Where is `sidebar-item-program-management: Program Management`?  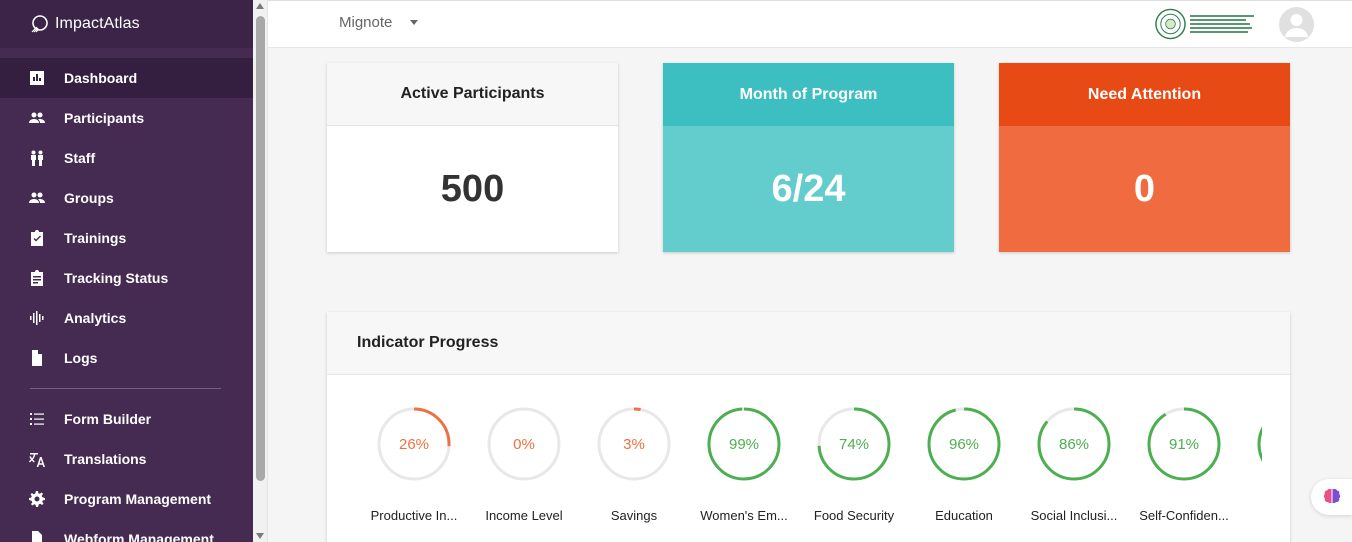
sidebar-item-program-management: Program Management is located at coordinates (126, 499).